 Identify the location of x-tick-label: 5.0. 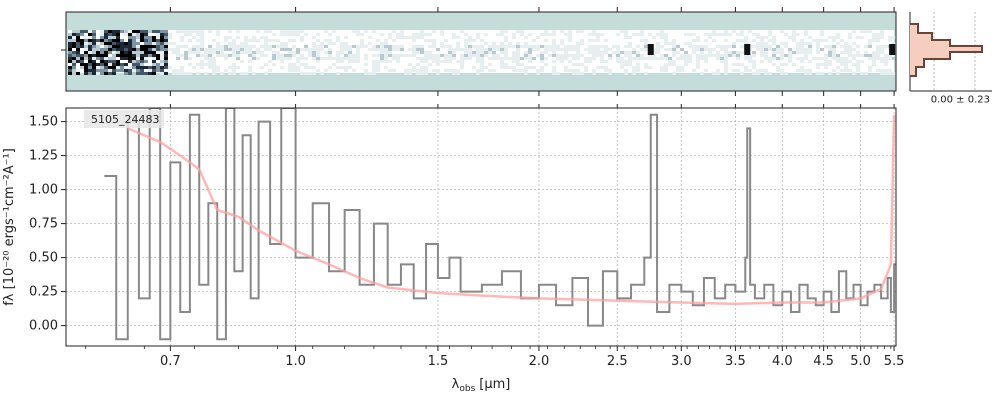
(860, 361).